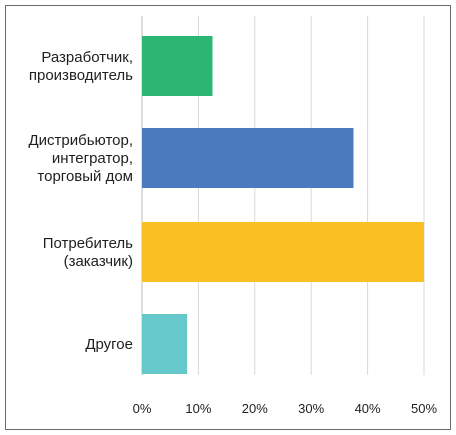 Image resolution: width=456 pixels, height=435 pixels. I want to click on category-label: Другое, so click(109, 344).